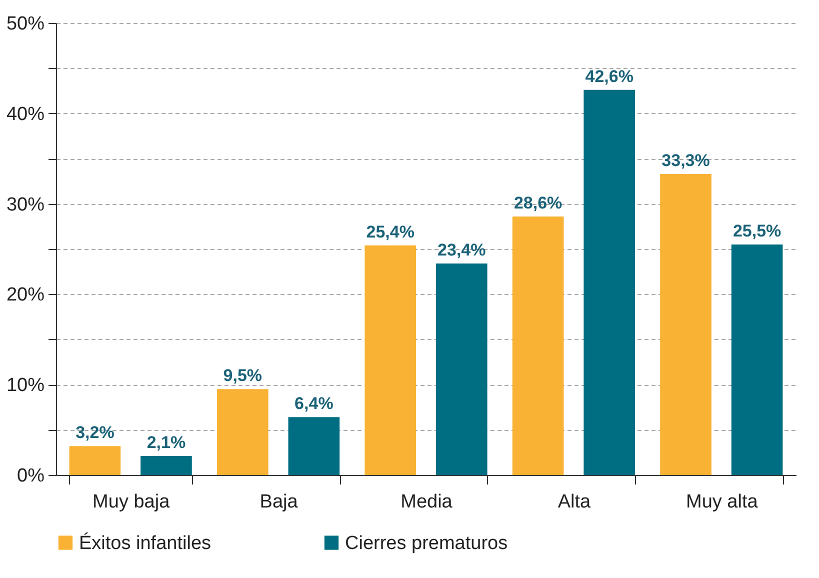  Describe the element at coordinates (314, 404) in the screenshot. I see `data-label: 6,4%` at that location.